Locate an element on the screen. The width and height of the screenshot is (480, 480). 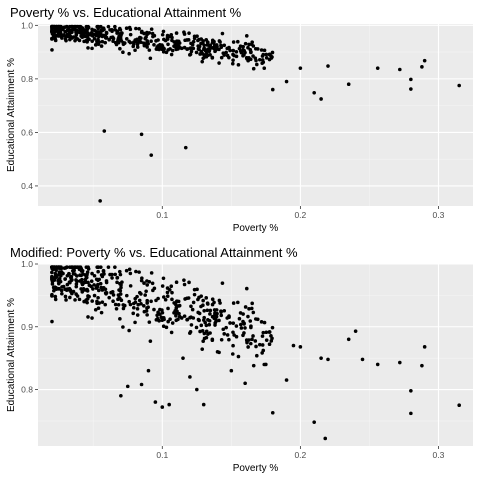
x-tick-label: 0.2 is located at coordinates (300, 215).